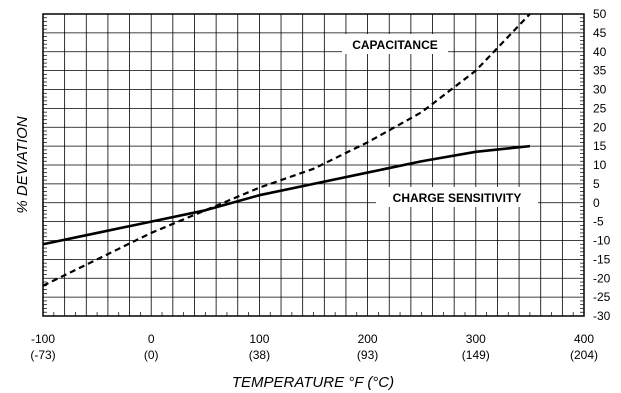 This screenshot has width=621, height=393. I want to click on series-label: CHARGE SENSITIVITY, so click(457, 198).